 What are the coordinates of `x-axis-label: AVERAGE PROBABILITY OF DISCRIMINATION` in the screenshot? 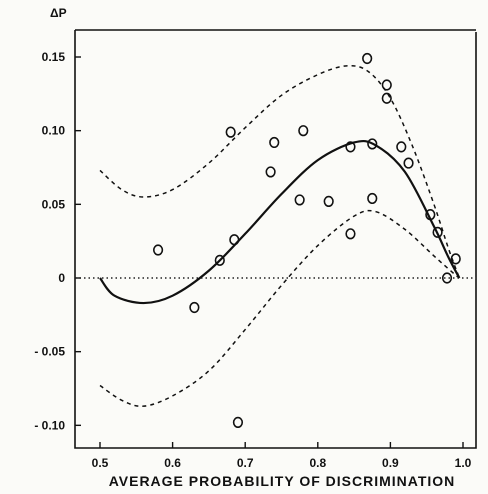 It's located at (282, 481).